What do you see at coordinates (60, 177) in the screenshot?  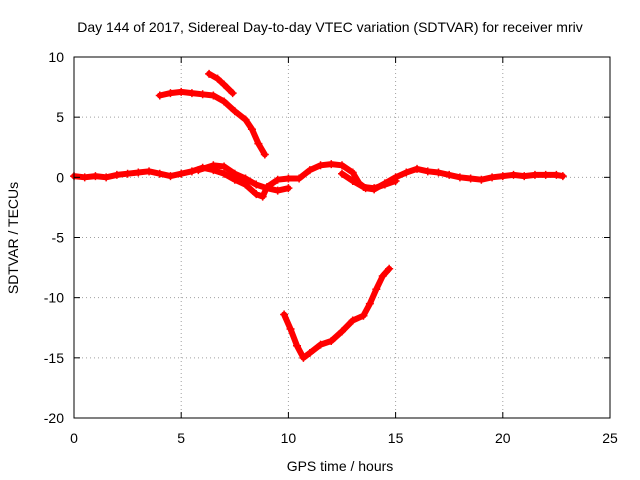 I see `y-tick-label: 0` at bounding box center [60, 177].